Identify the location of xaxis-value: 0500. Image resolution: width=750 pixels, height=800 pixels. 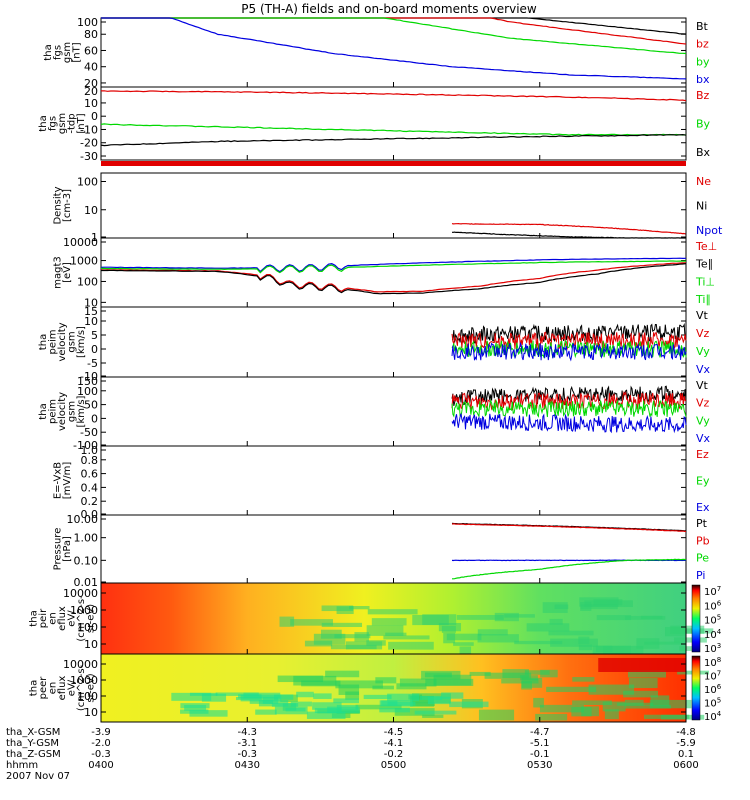
(393, 765).